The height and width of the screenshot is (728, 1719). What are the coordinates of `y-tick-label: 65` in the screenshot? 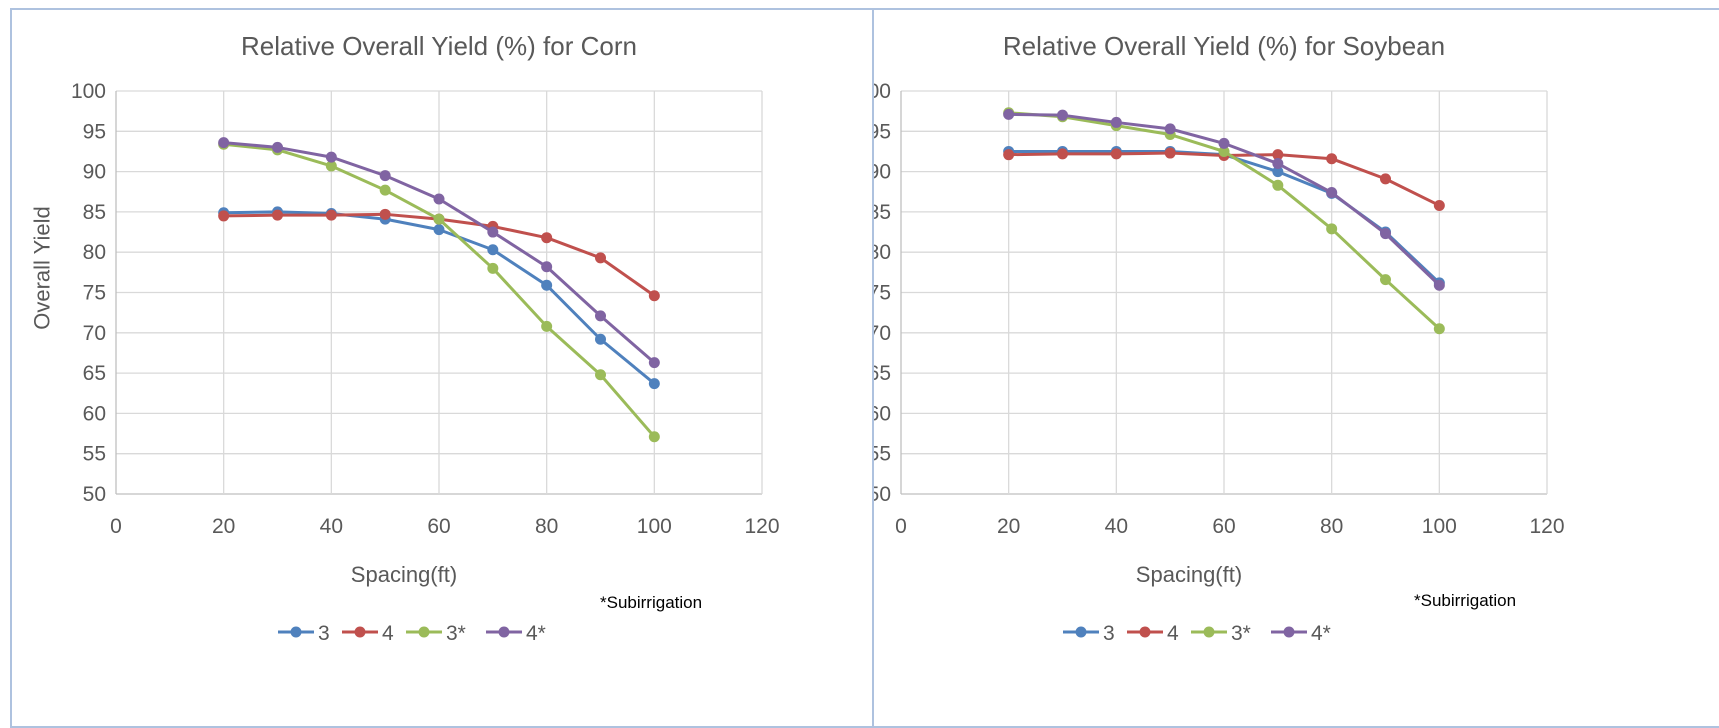 It's located at (94, 373).